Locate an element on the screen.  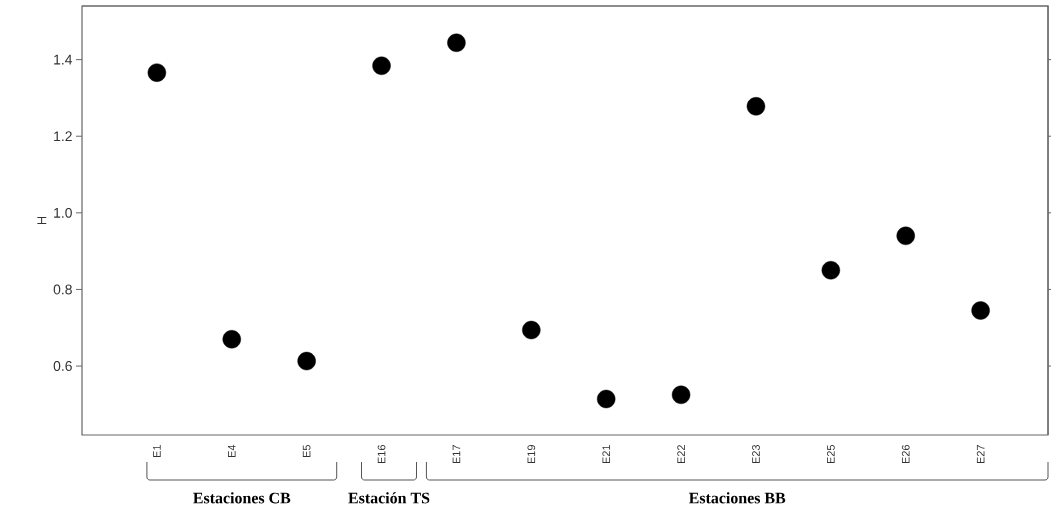
y-tick-label: 1.2 is located at coordinates (63, 136).